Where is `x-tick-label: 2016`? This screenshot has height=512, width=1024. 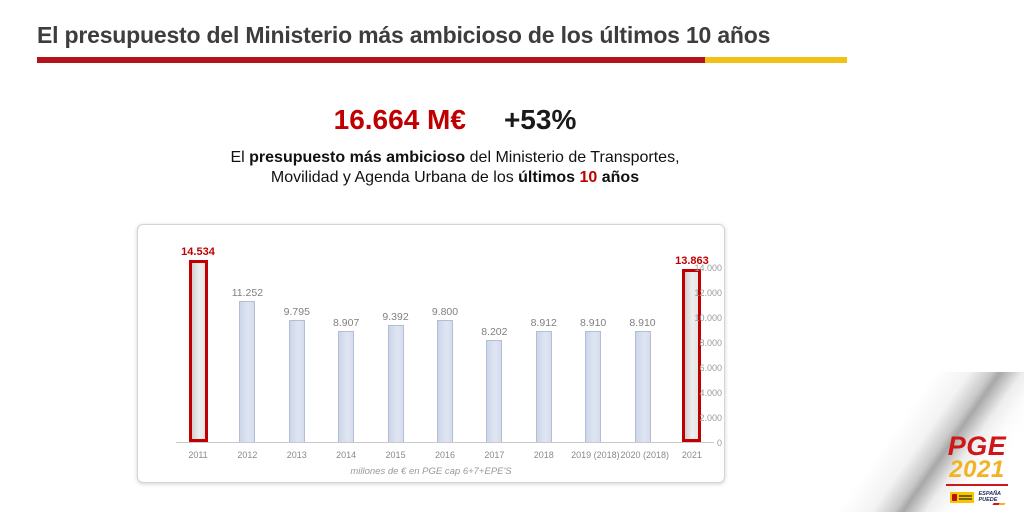
x-tick-label: 2016 is located at coordinates (444, 455).